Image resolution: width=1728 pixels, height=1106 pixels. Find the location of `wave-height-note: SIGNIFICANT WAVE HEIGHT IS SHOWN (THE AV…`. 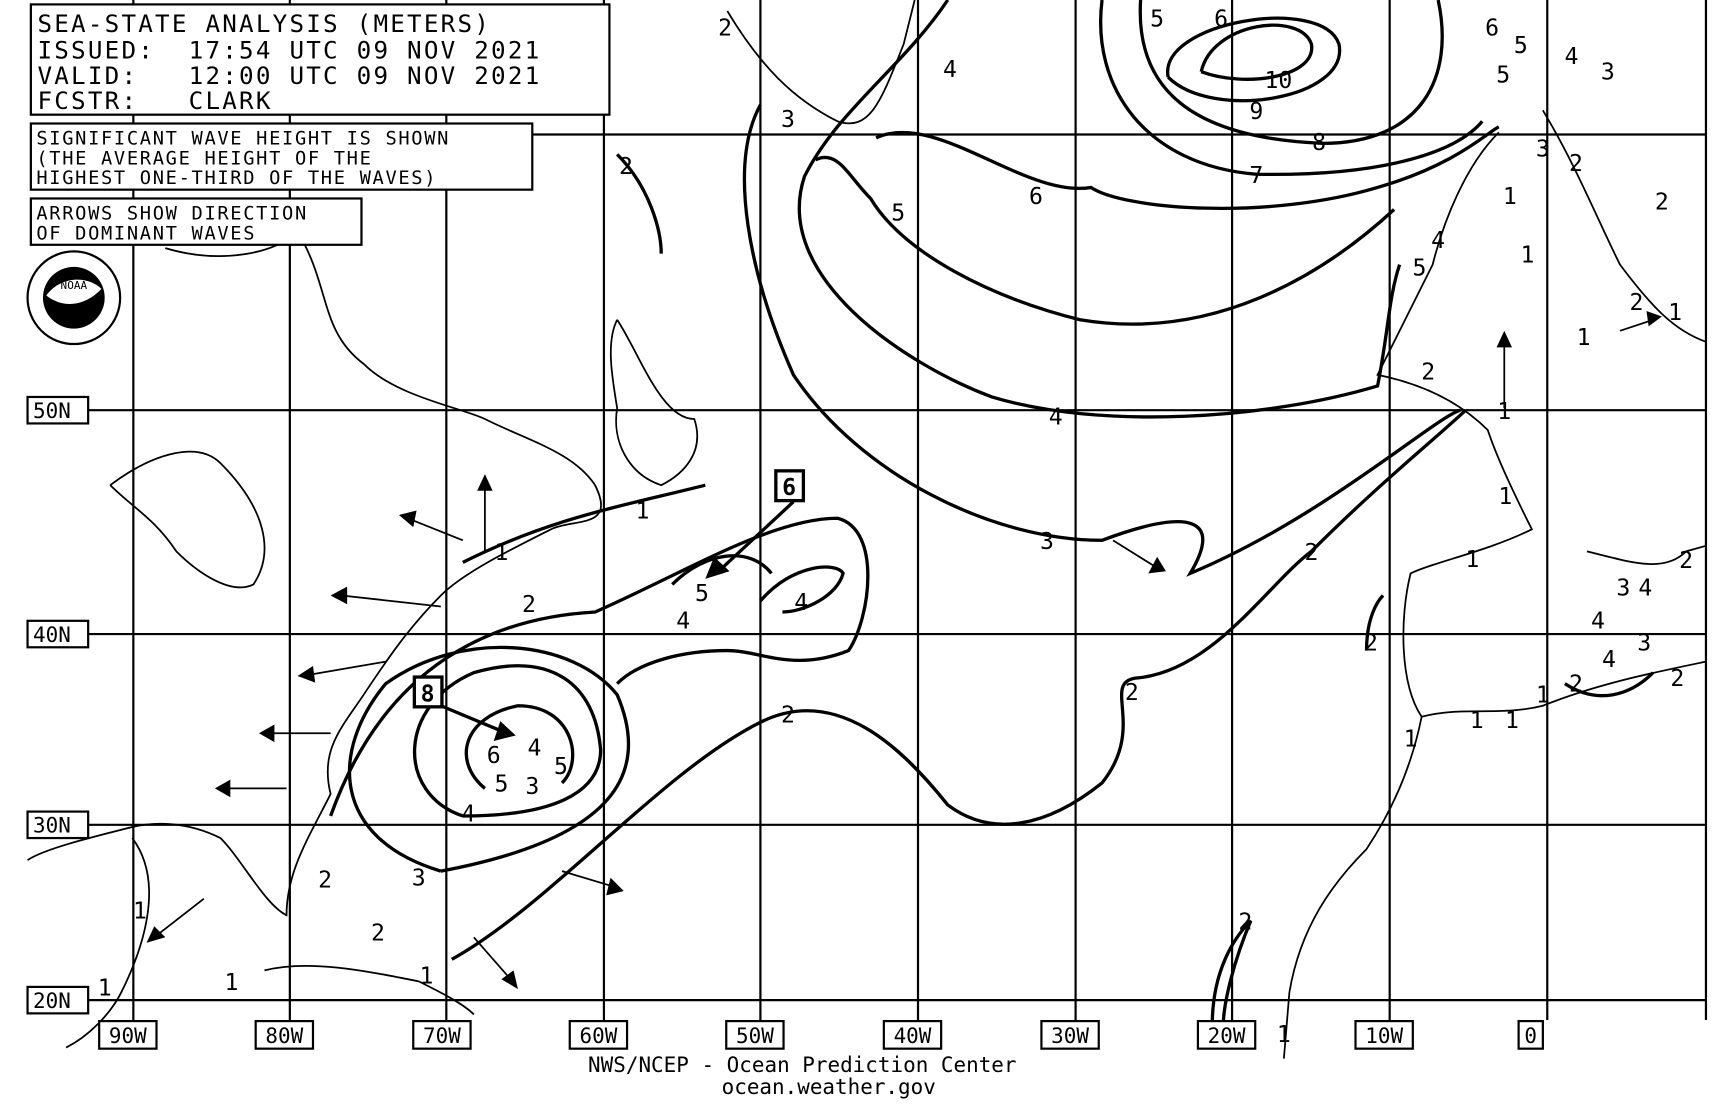

wave-height-note: SIGNIFICANT WAVE HEIGHT IS SHOWN (THE AV… is located at coordinates (281, 156).